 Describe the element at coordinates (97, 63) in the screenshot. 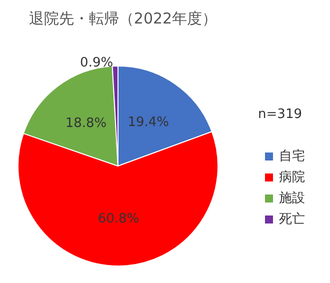

I see `data-label: 0.9%` at that location.